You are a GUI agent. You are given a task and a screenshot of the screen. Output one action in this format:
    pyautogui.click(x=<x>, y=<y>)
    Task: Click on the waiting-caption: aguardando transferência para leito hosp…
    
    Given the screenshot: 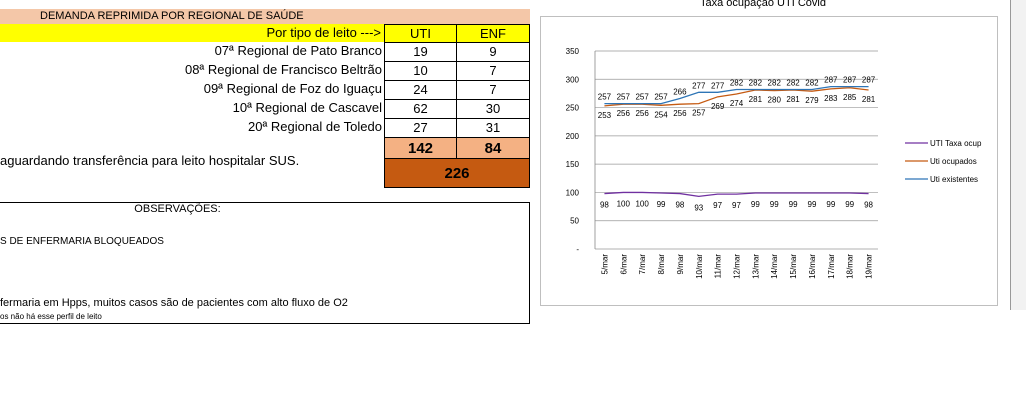 What is the action you would take?
    pyautogui.click(x=150, y=160)
    